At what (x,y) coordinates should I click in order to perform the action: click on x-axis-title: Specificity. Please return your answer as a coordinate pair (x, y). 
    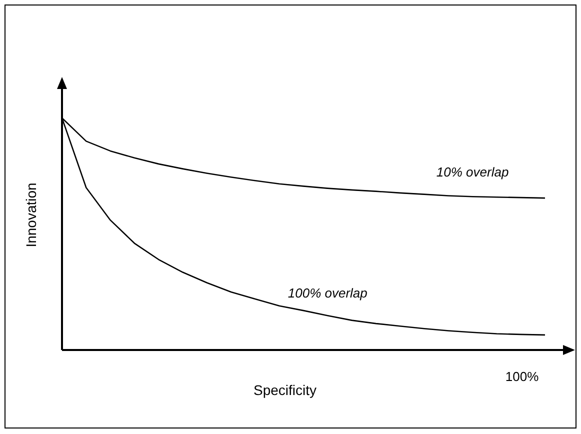
    Looking at the image, I should click on (285, 390).